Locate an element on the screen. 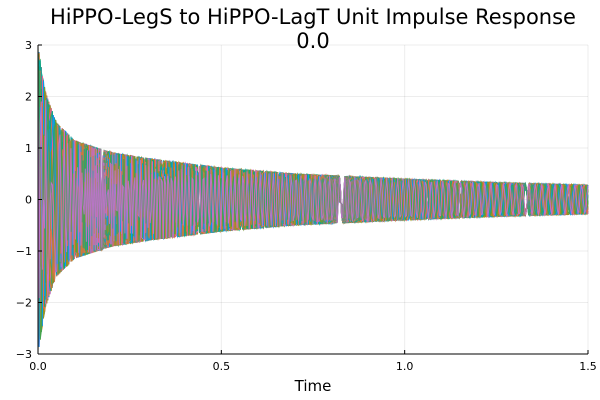 Image resolution: width=600 pixels, height=400 pixels. x-tick-label: 0.0 is located at coordinates (38, 366).